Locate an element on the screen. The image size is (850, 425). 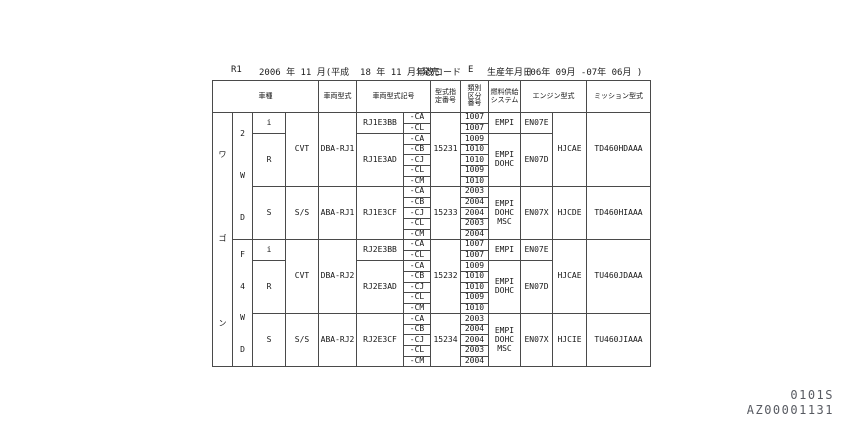
vehicle-type-code: RJ2E3CF is located at coordinates (380, 340).